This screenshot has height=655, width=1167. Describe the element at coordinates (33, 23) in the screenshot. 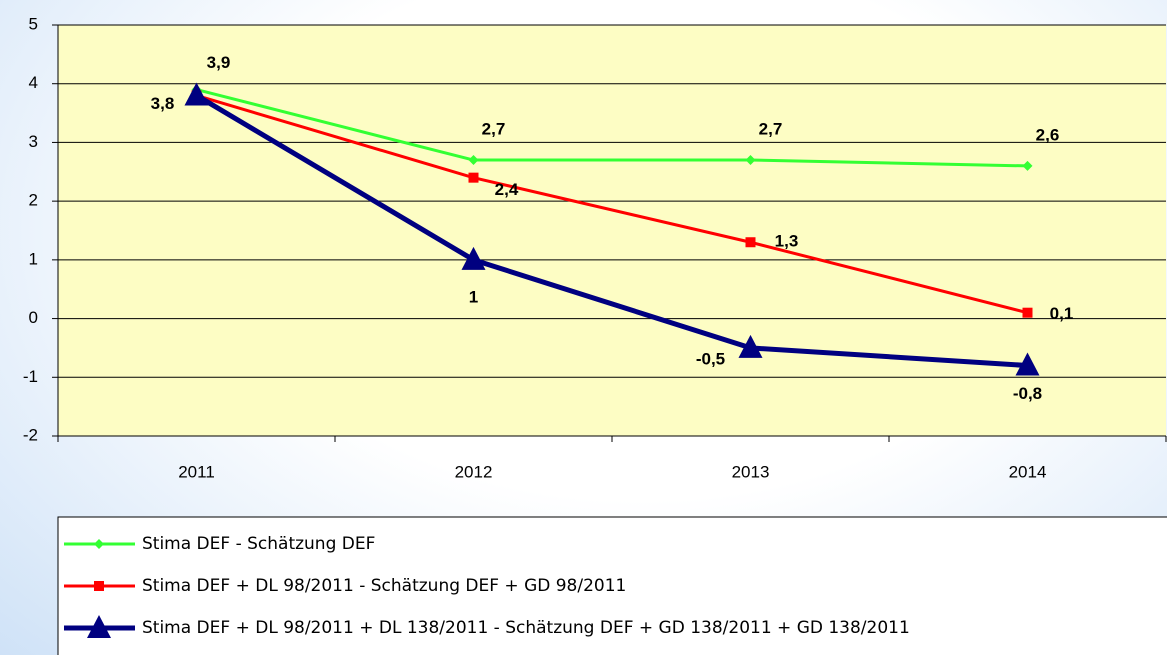

I see `y-tick-label: 5` at that location.